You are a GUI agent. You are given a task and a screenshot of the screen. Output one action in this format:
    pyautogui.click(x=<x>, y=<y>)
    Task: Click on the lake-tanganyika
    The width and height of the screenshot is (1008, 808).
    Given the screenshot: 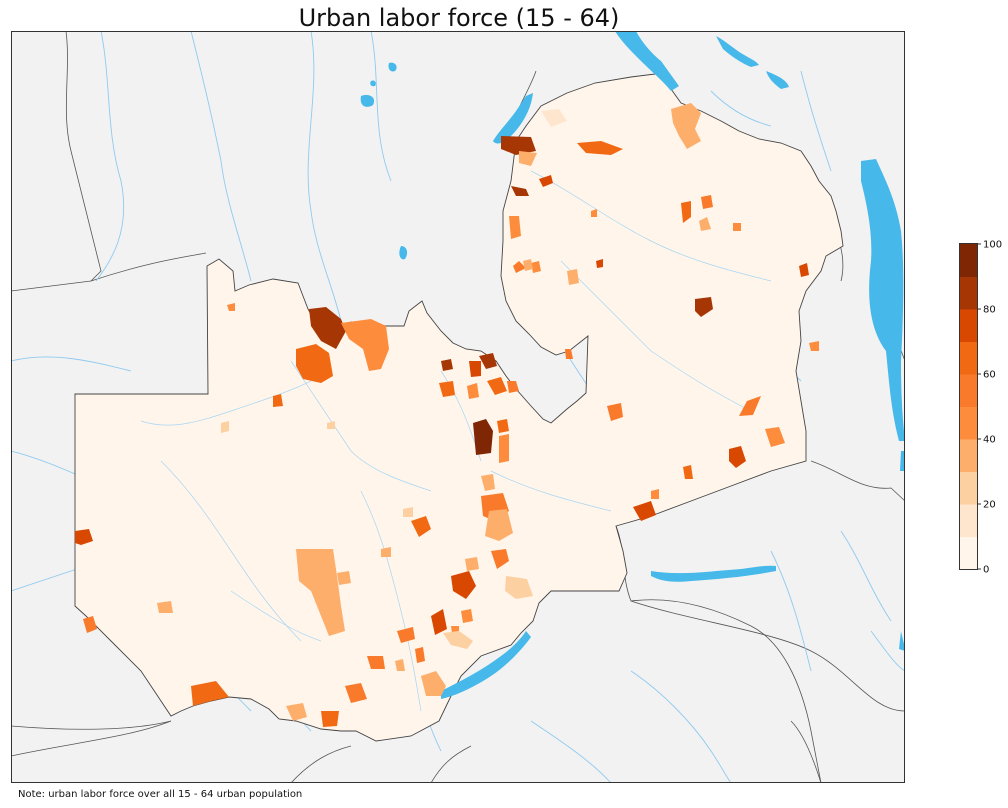 What is the action you would take?
    pyautogui.click(x=647, y=61)
    